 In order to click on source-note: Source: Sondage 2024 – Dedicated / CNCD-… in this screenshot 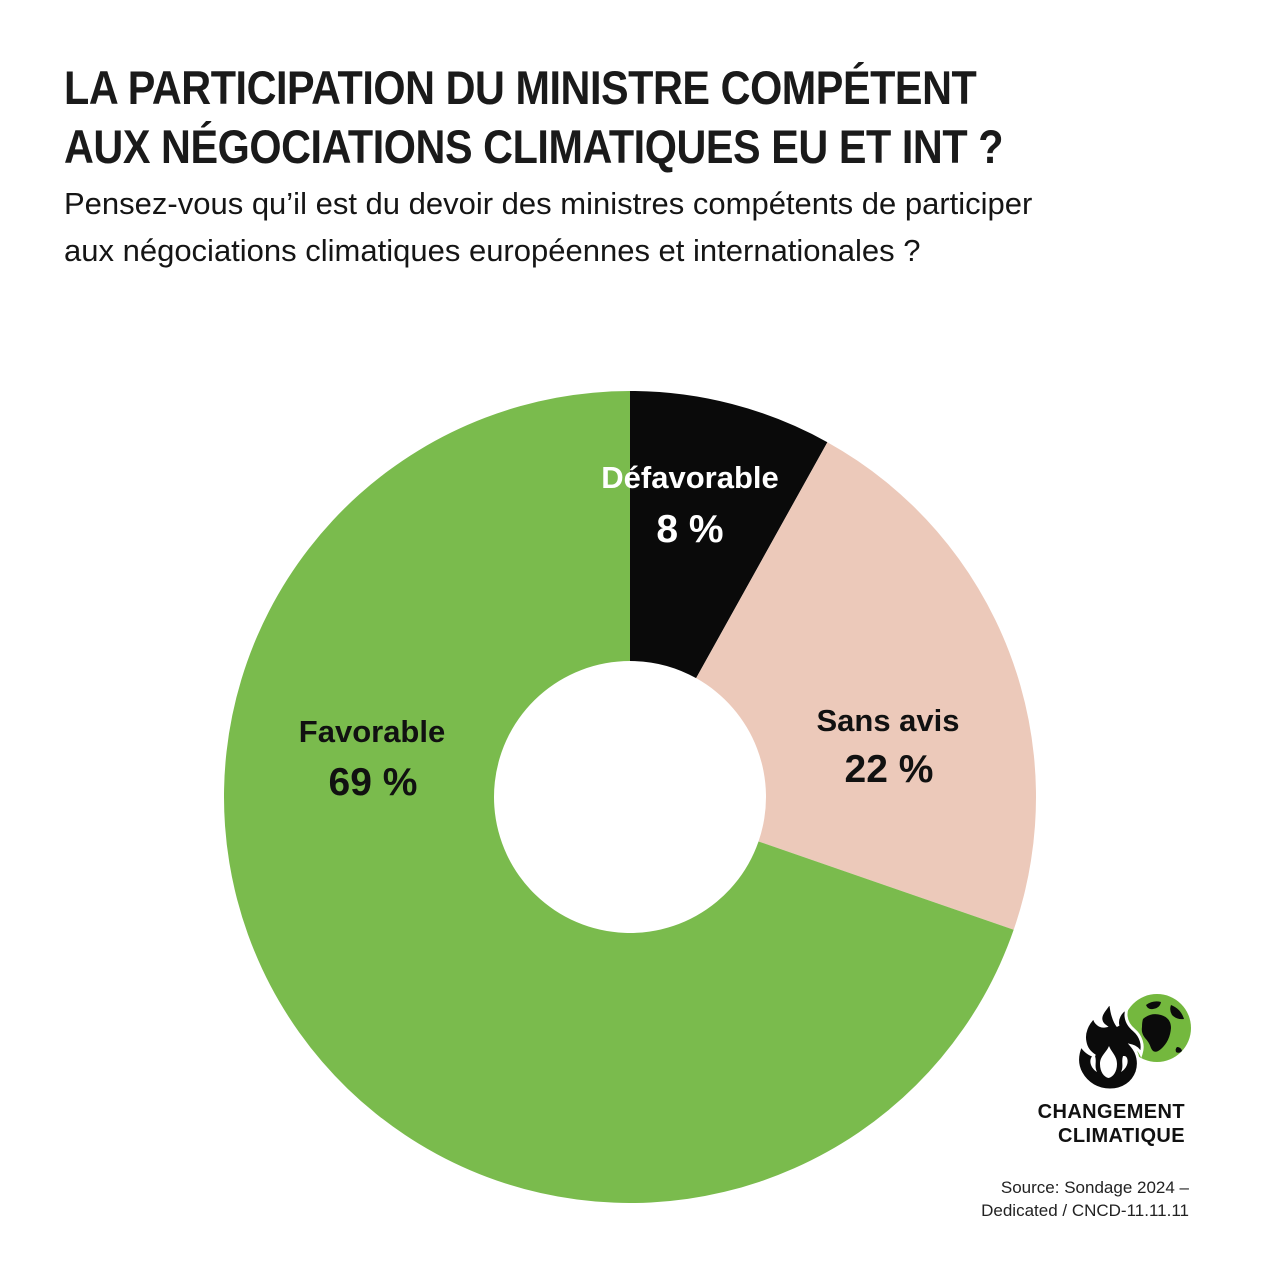, I will do `click(1085, 1199)`.